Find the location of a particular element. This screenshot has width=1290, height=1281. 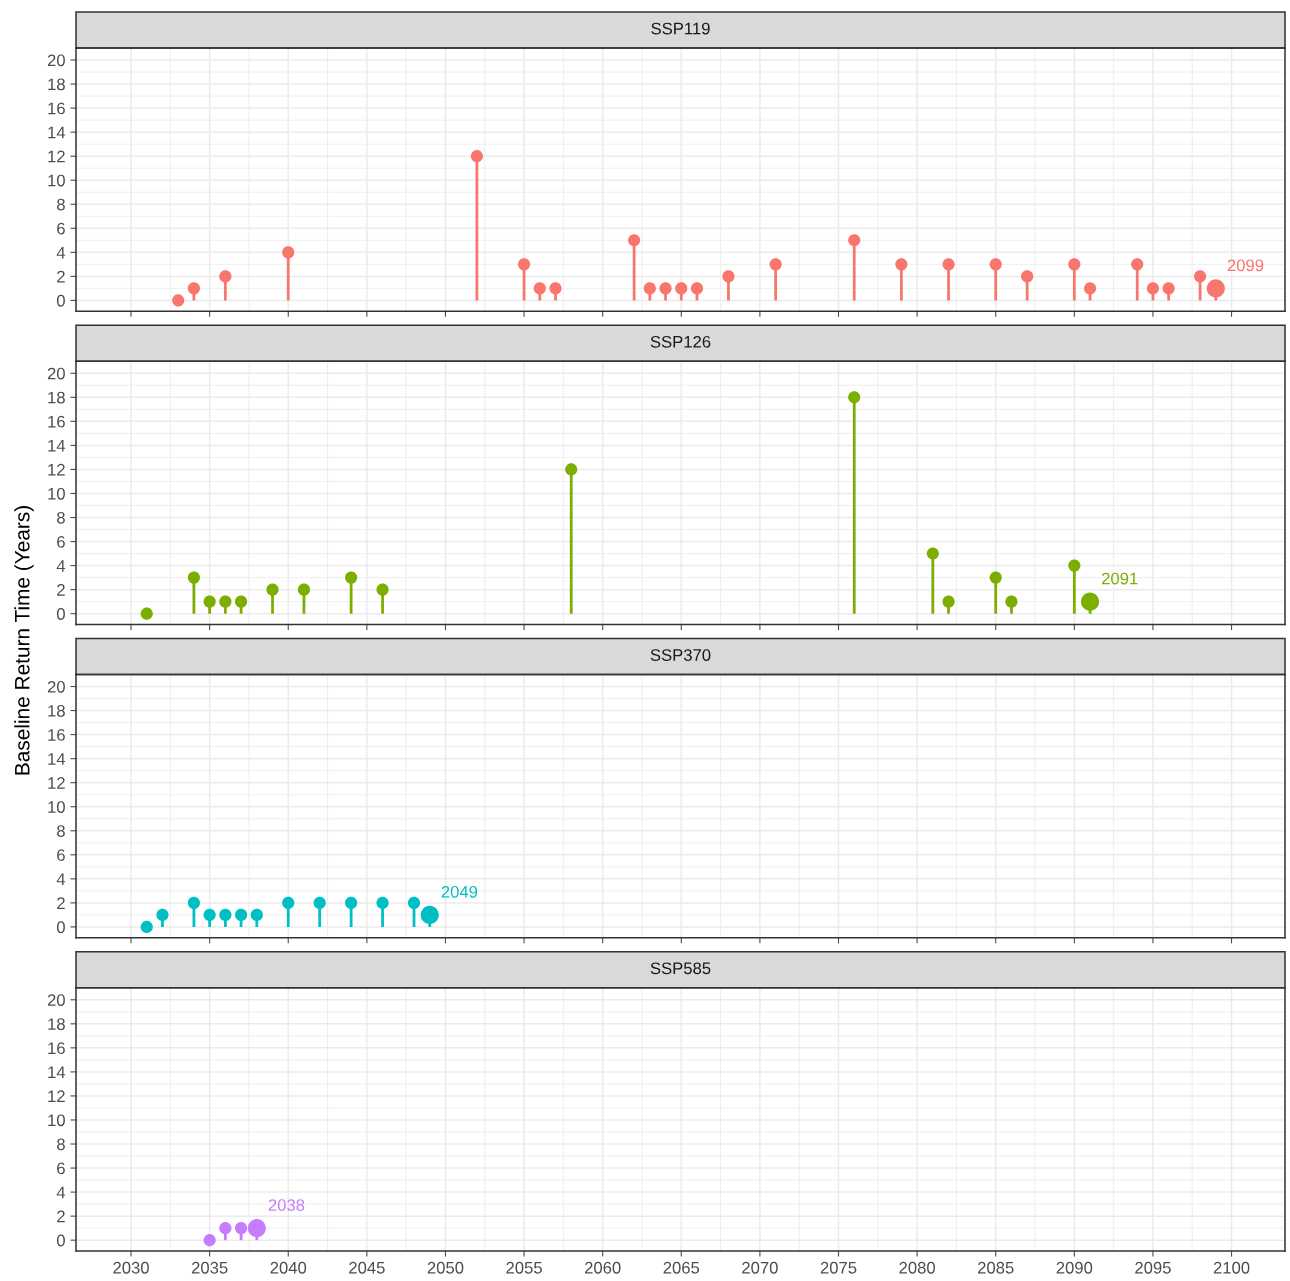

x-tick-label: 2095 is located at coordinates (1153, 1267).